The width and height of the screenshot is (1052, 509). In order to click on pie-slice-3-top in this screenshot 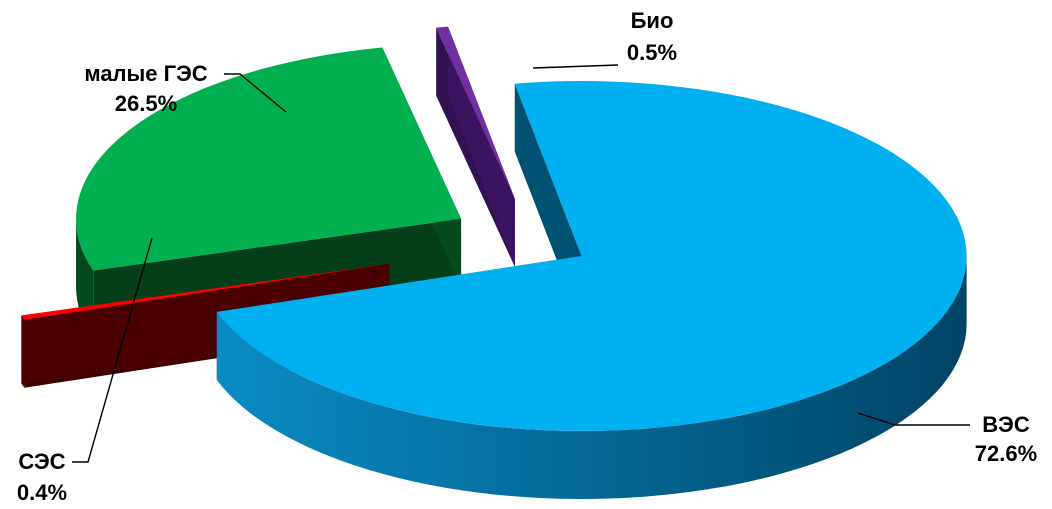, I will do `click(475, 112)`.